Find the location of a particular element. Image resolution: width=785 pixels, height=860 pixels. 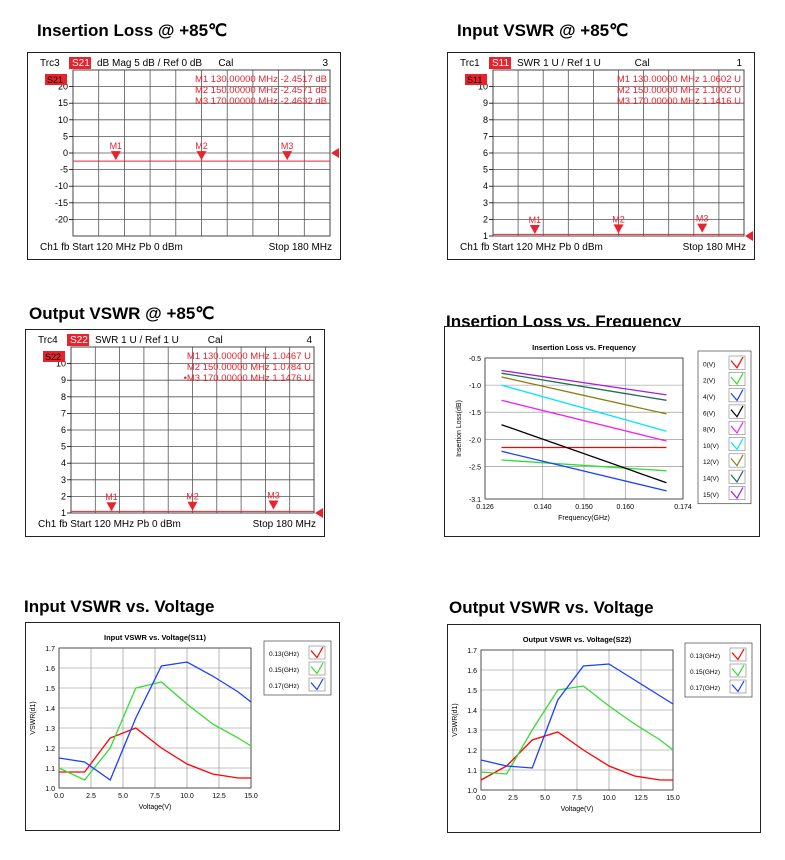

marker-label: M3 is located at coordinates (273, 496).